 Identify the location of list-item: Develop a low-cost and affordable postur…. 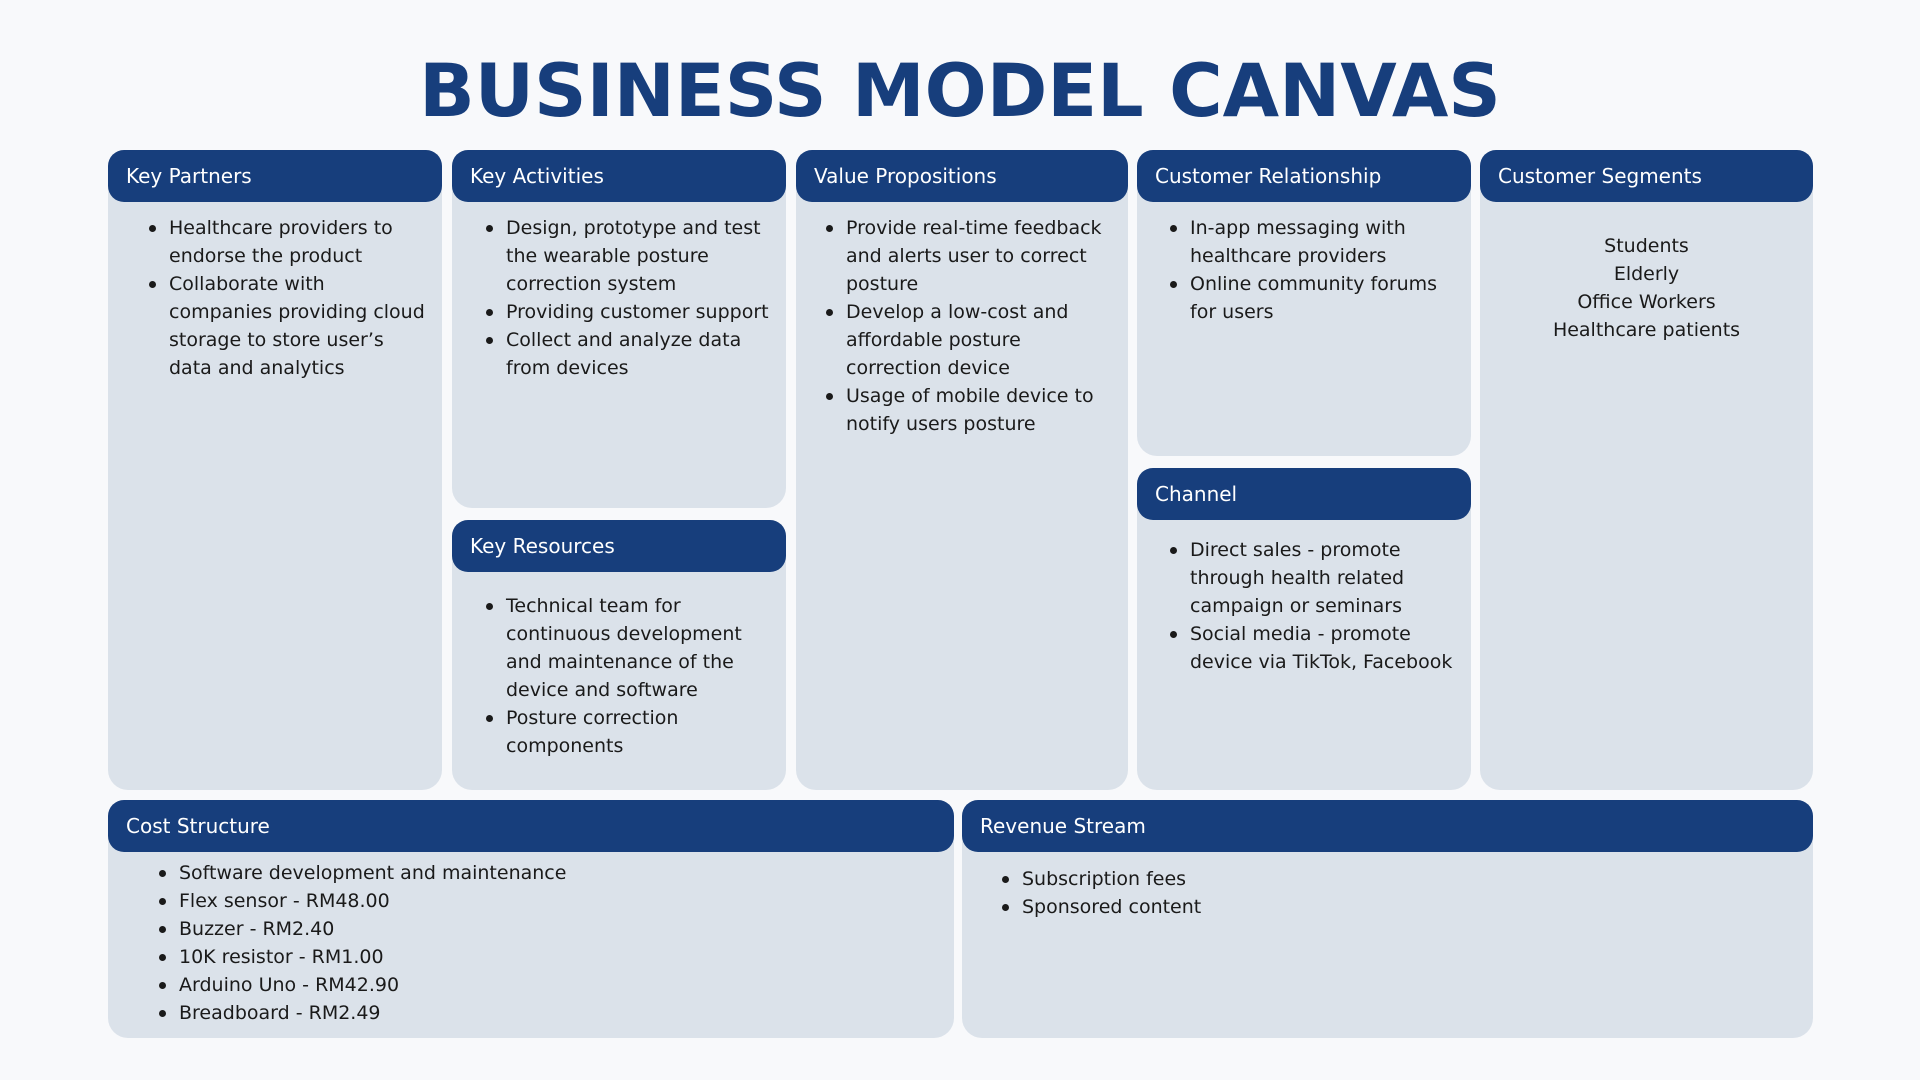
(977, 340).